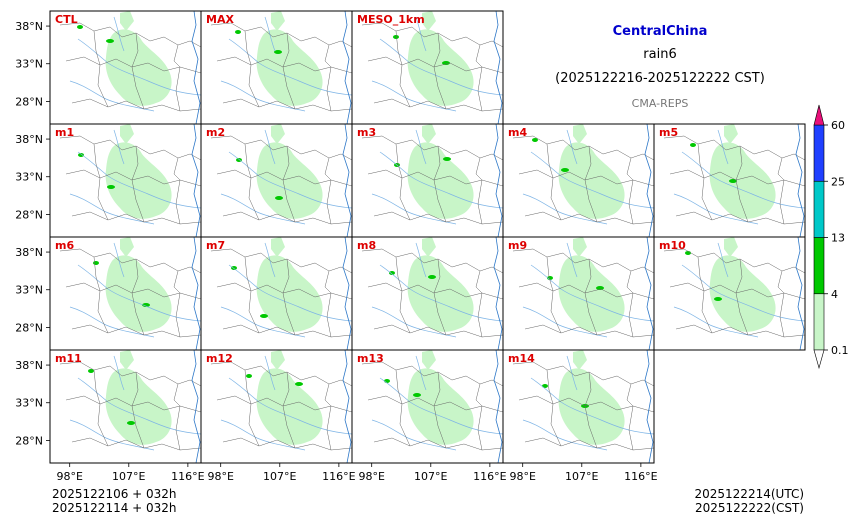 This screenshot has height=525, width=860. What do you see at coordinates (66, 19) in the screenshot?
I see `panel-label: CTL` at bounding box center [66, 19].